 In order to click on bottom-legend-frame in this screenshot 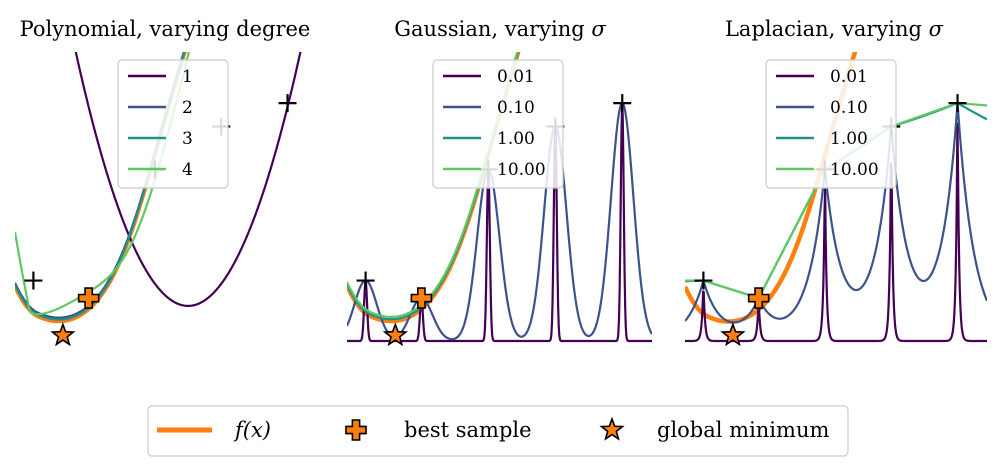, I will do `click(498, 431)`.